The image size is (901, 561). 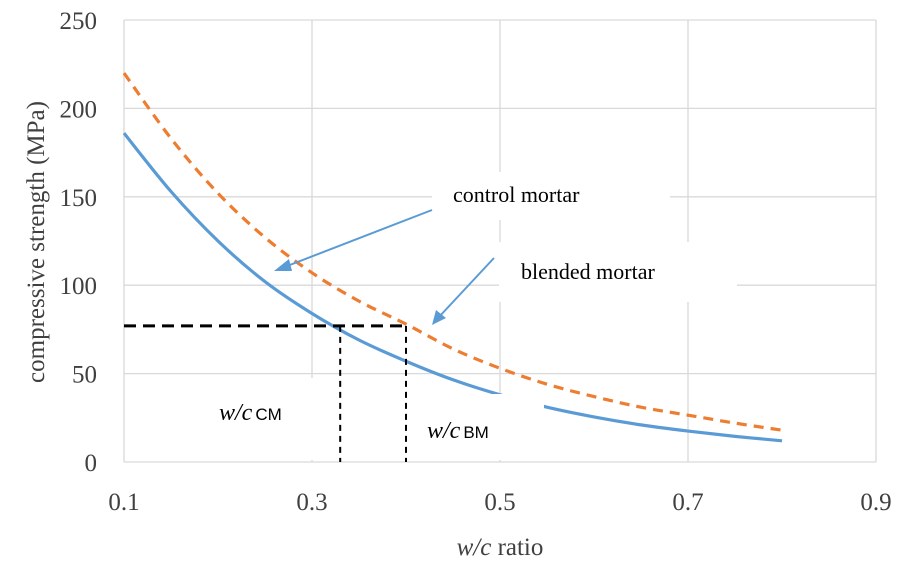 What do you see at coordinates (444, 431) in the screenshot?
I see `wc-bm-main: w/c` at bounding box center [444, 431].